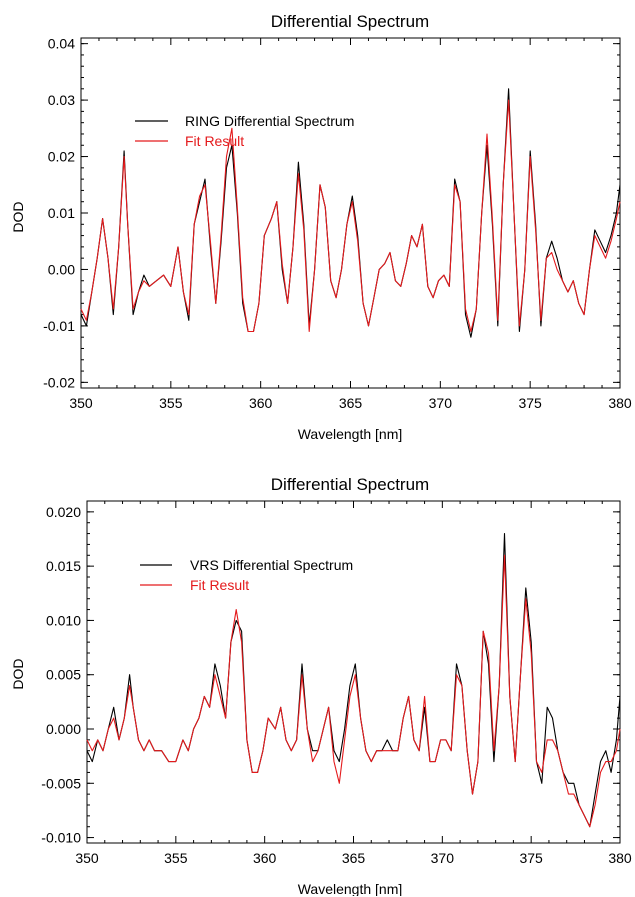  I want to click on y-tick-label: 0.00, so click(61, 269).